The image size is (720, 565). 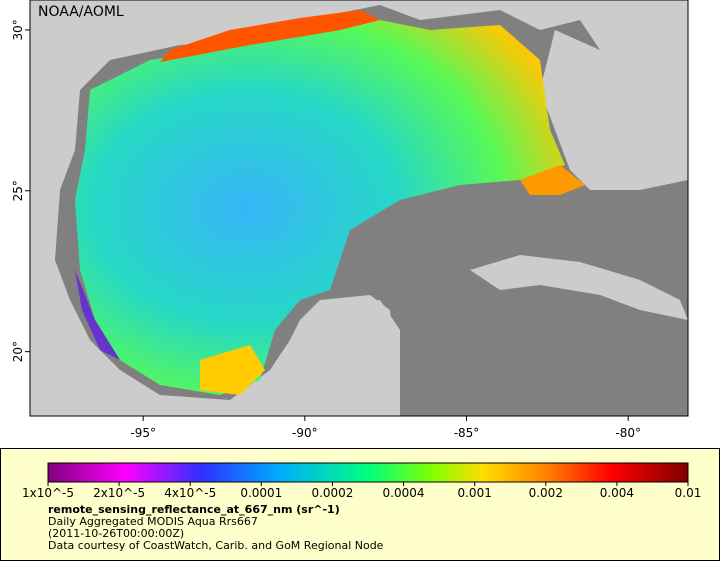 I want to click on cuba, so click(x=579, y=287).